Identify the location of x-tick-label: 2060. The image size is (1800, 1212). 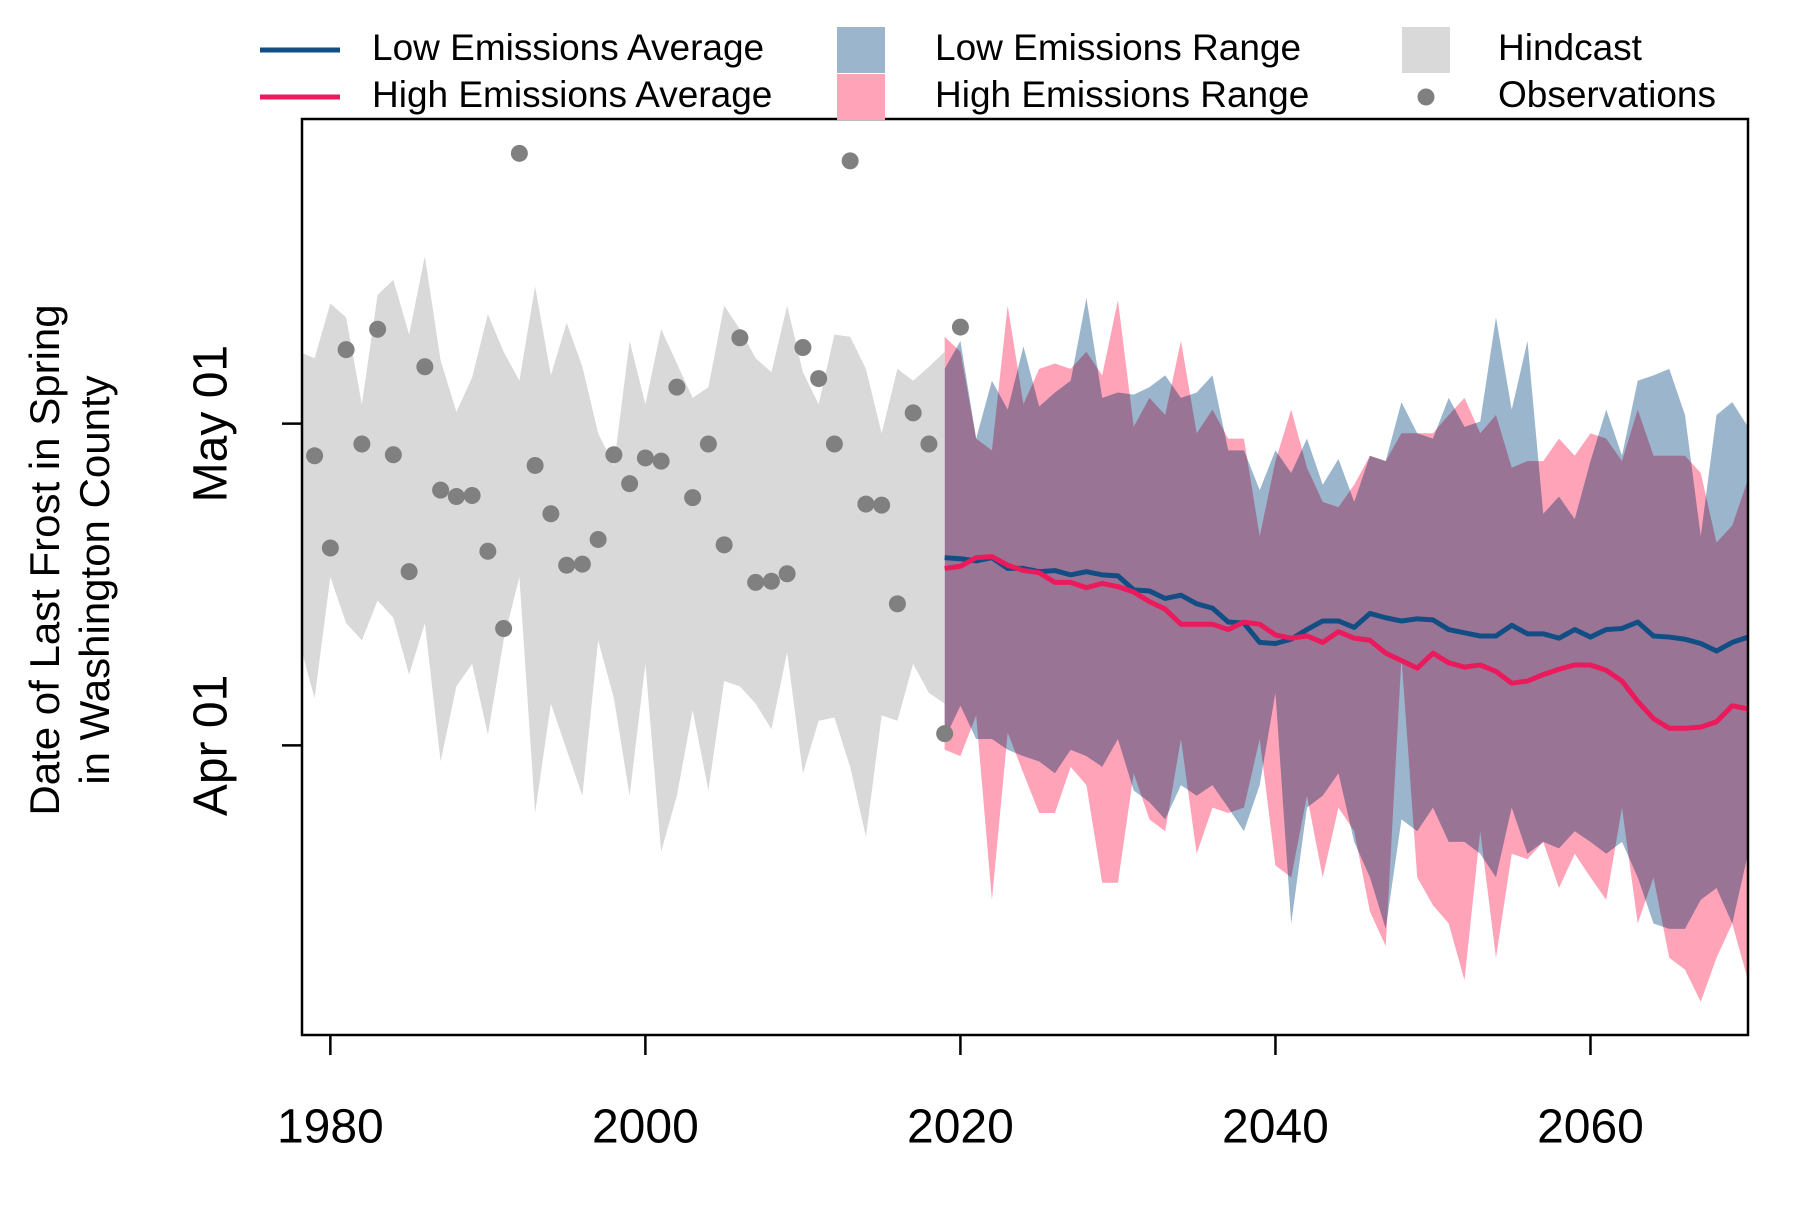
(1590, 1127).